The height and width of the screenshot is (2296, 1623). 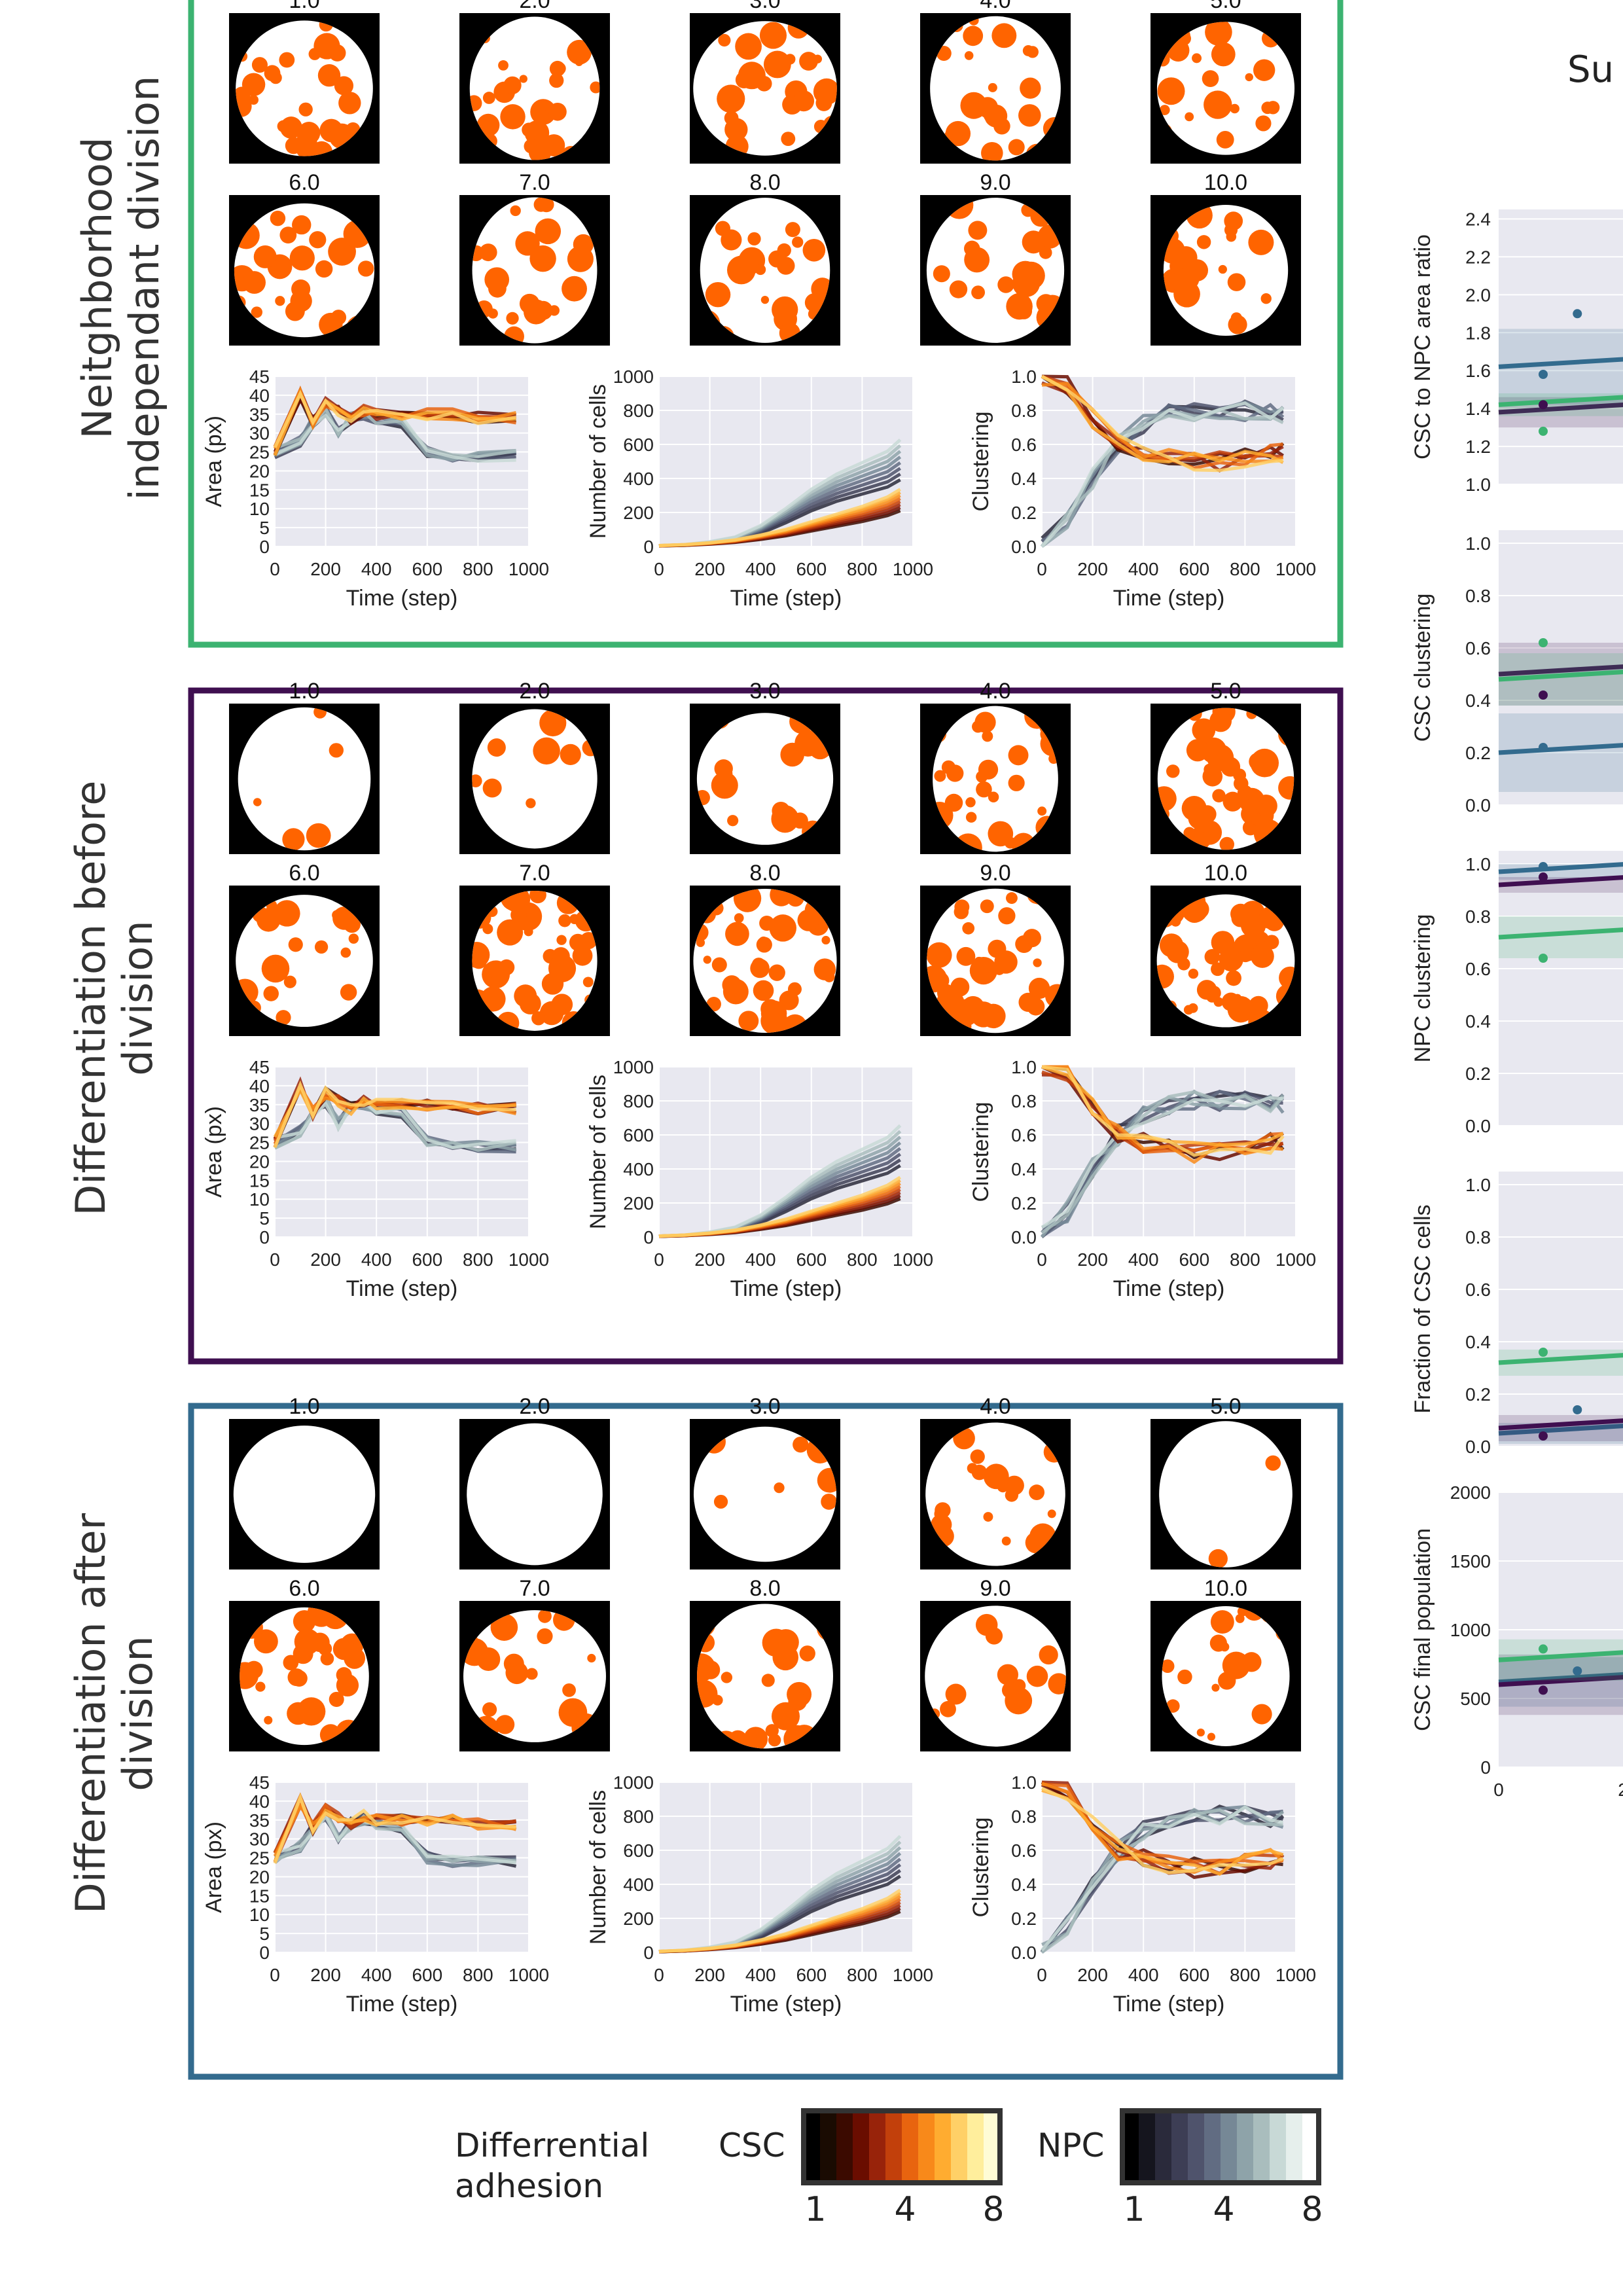 What do you see at coordinates (115, 998) in the screenshot?
I see `row-label: Differentiation beforedivision` at bounding box center [115, 998].